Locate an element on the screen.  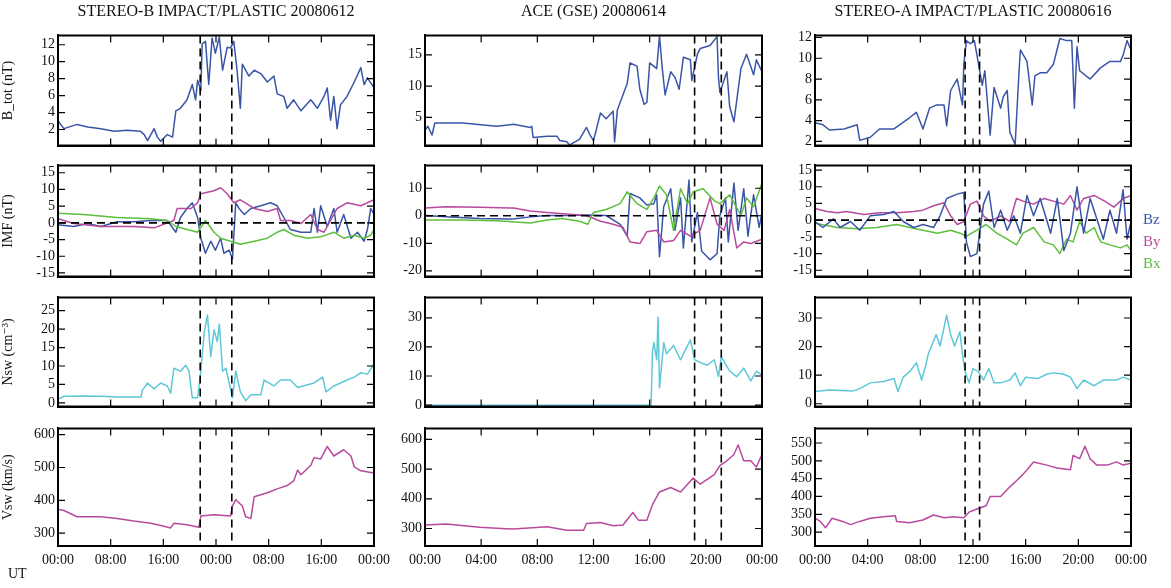
chart-title: ACE (GSE) 20080614 is located at coordinates (593, 11).